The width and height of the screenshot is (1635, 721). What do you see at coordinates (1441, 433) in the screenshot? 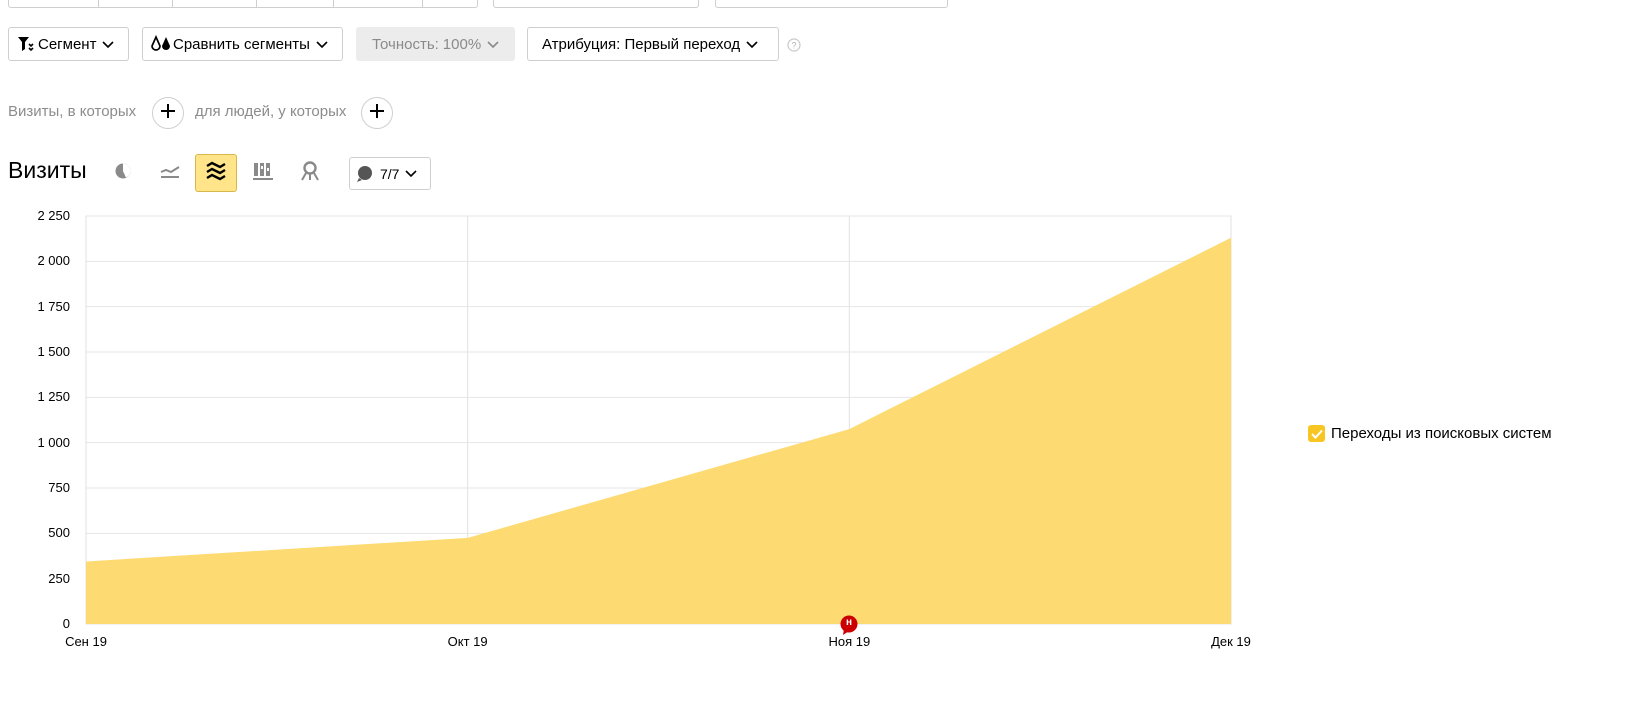
I see `legend-label: Переходы из поисковых систем` at bounding box center [1441, 433].